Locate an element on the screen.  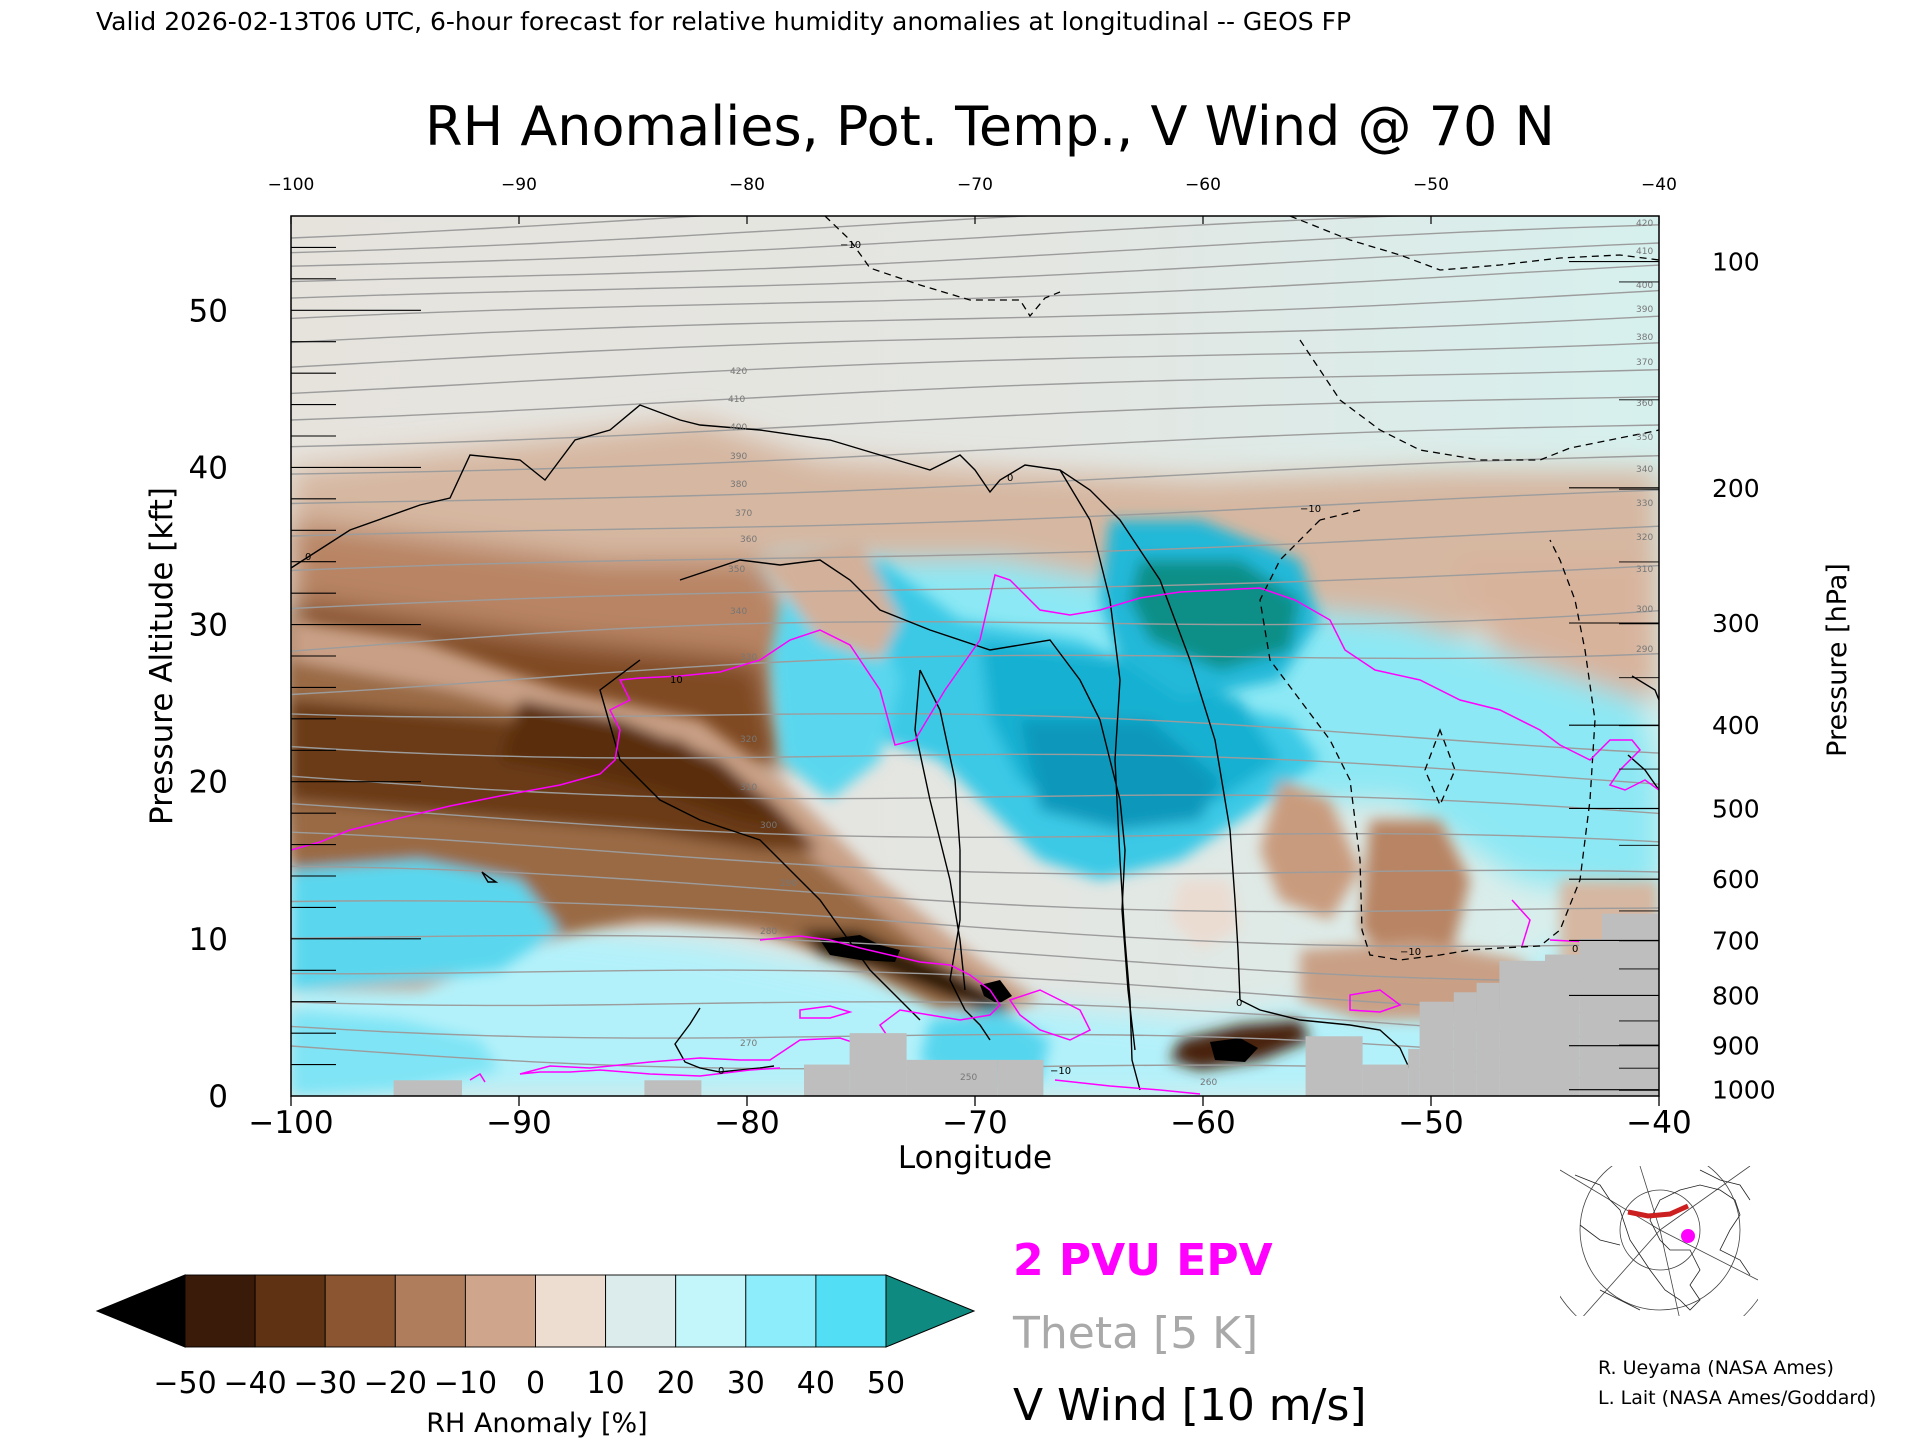
colorbar-tick-labels: −50 −40 −30 −20 −10 0 10 20 30 40 50 is located at coordinates (529, 1383).